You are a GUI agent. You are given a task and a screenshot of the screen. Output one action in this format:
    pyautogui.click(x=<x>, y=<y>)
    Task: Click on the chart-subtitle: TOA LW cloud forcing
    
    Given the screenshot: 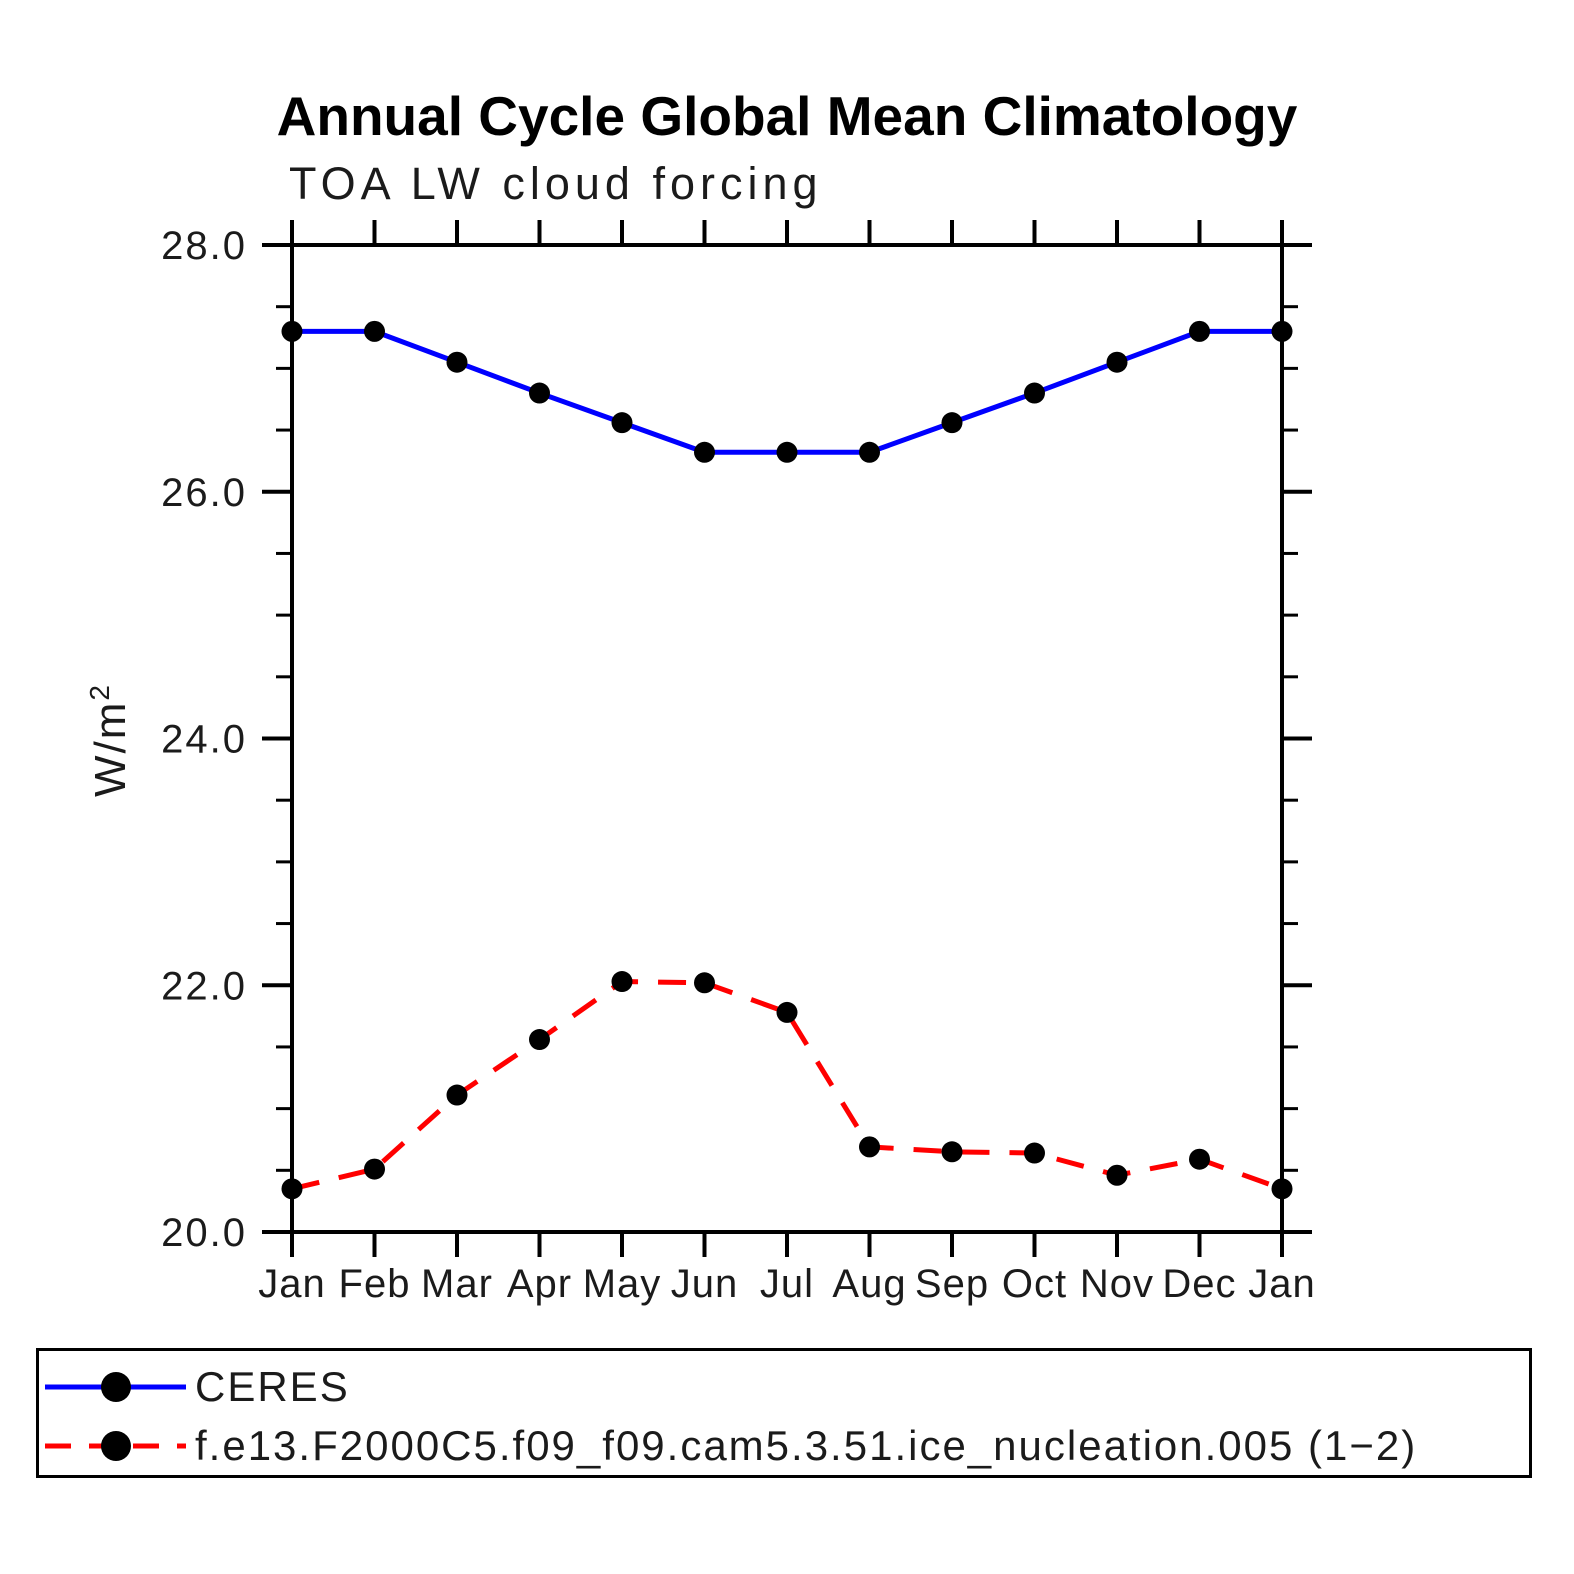 What is the action you would take?
    pyautogui.click(x=556, y=183)
    